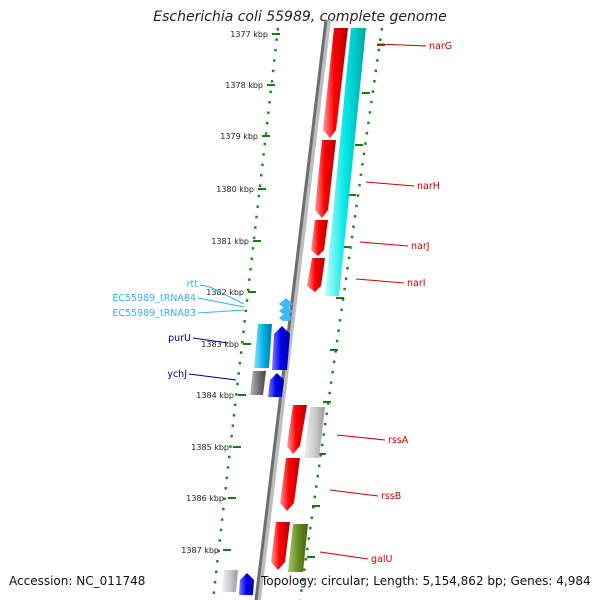  Describe the element at coordinates (290, 484) in the screenshot. I see `gene-arrow-rssB` at that location.